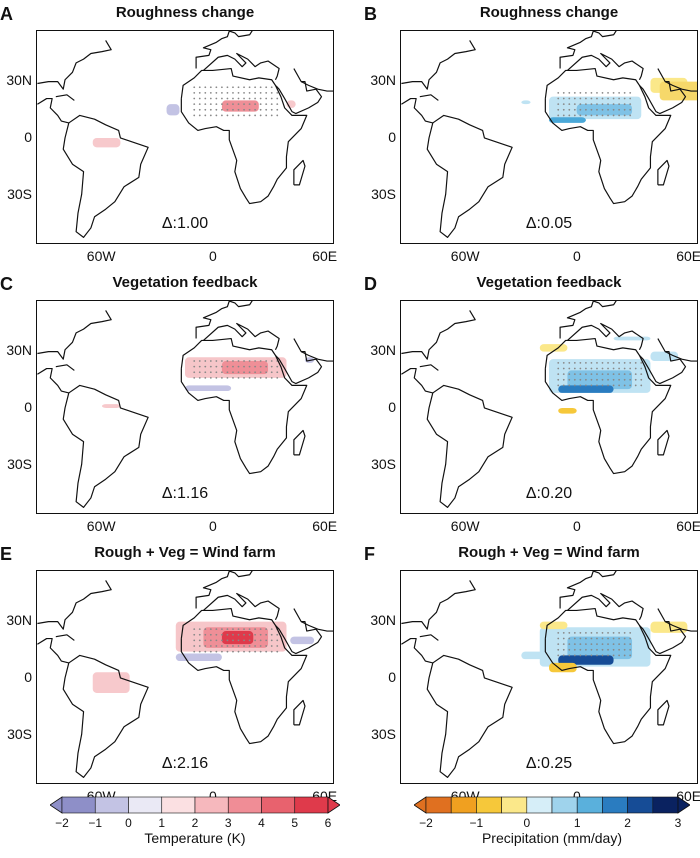 The image size is (700, 858). I want to click on coastline-samerica, so click(105, 176).